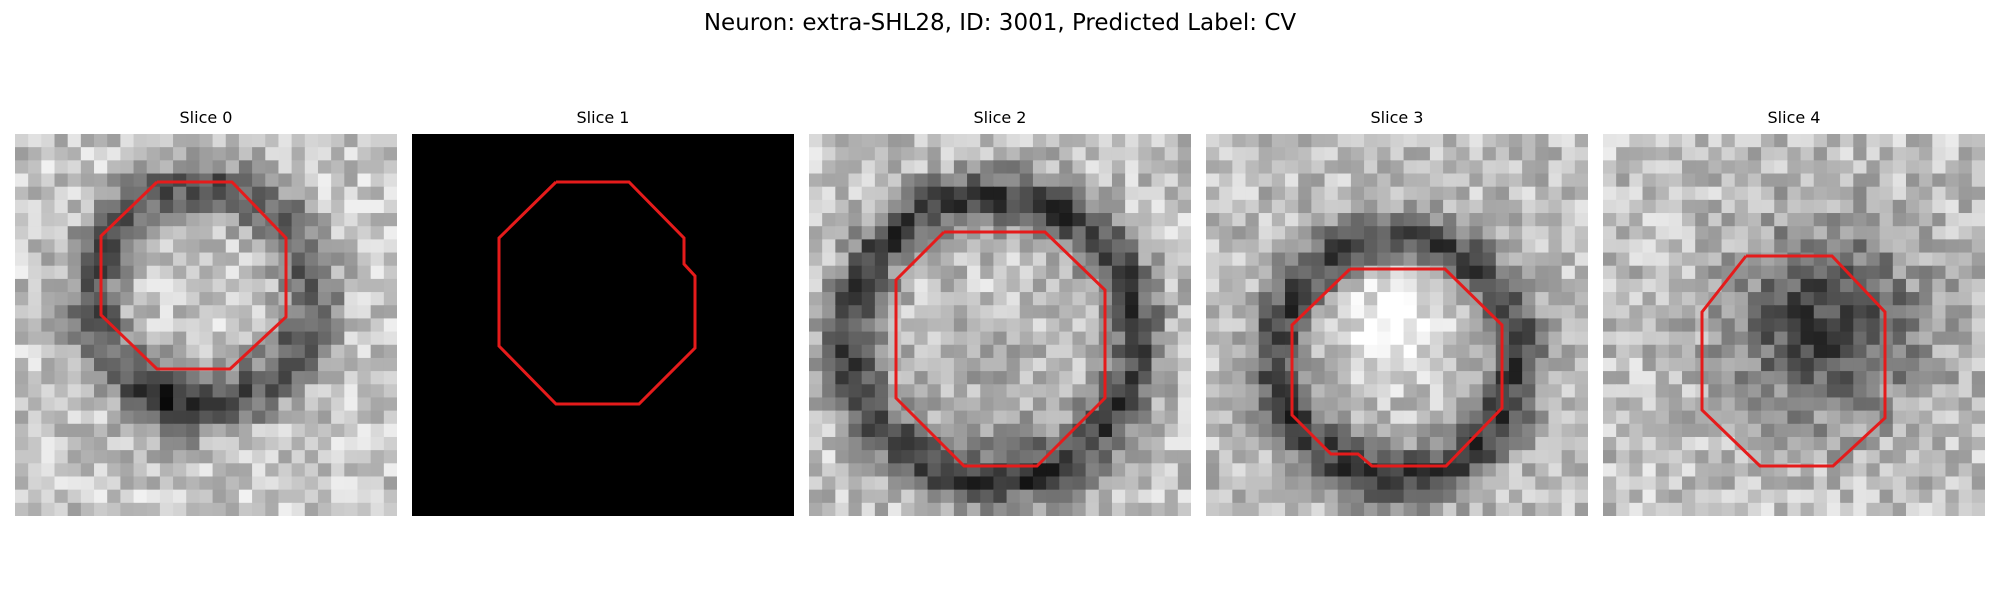 The height and width of the screenshot is (600, 2000). Describe the element at coordinates (206, 312) in the screenshot. I see `slice-panel-0: Slice 0` at that location.